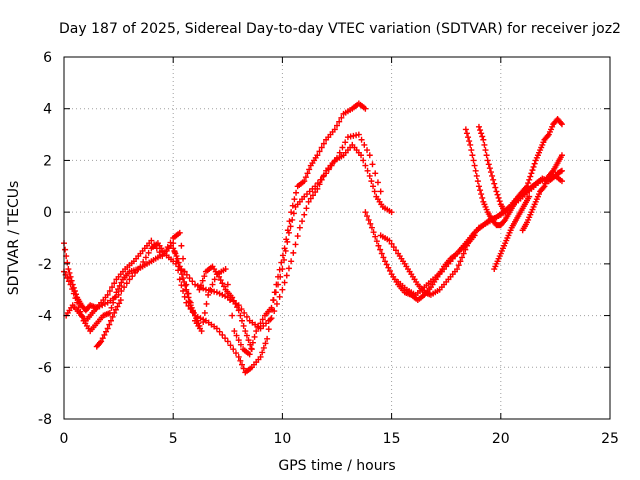 This screenshot has width=640, height=480. I want to click on x-tick-label: 20, so click(501, 439).